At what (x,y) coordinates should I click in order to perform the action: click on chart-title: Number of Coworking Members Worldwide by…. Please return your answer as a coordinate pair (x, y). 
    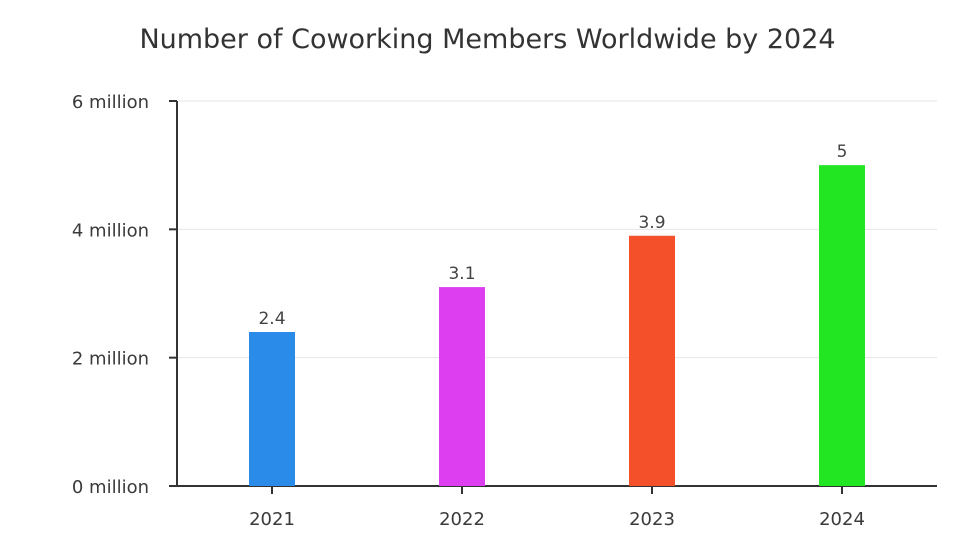
    Looking at the image, I should click on (487, 39).